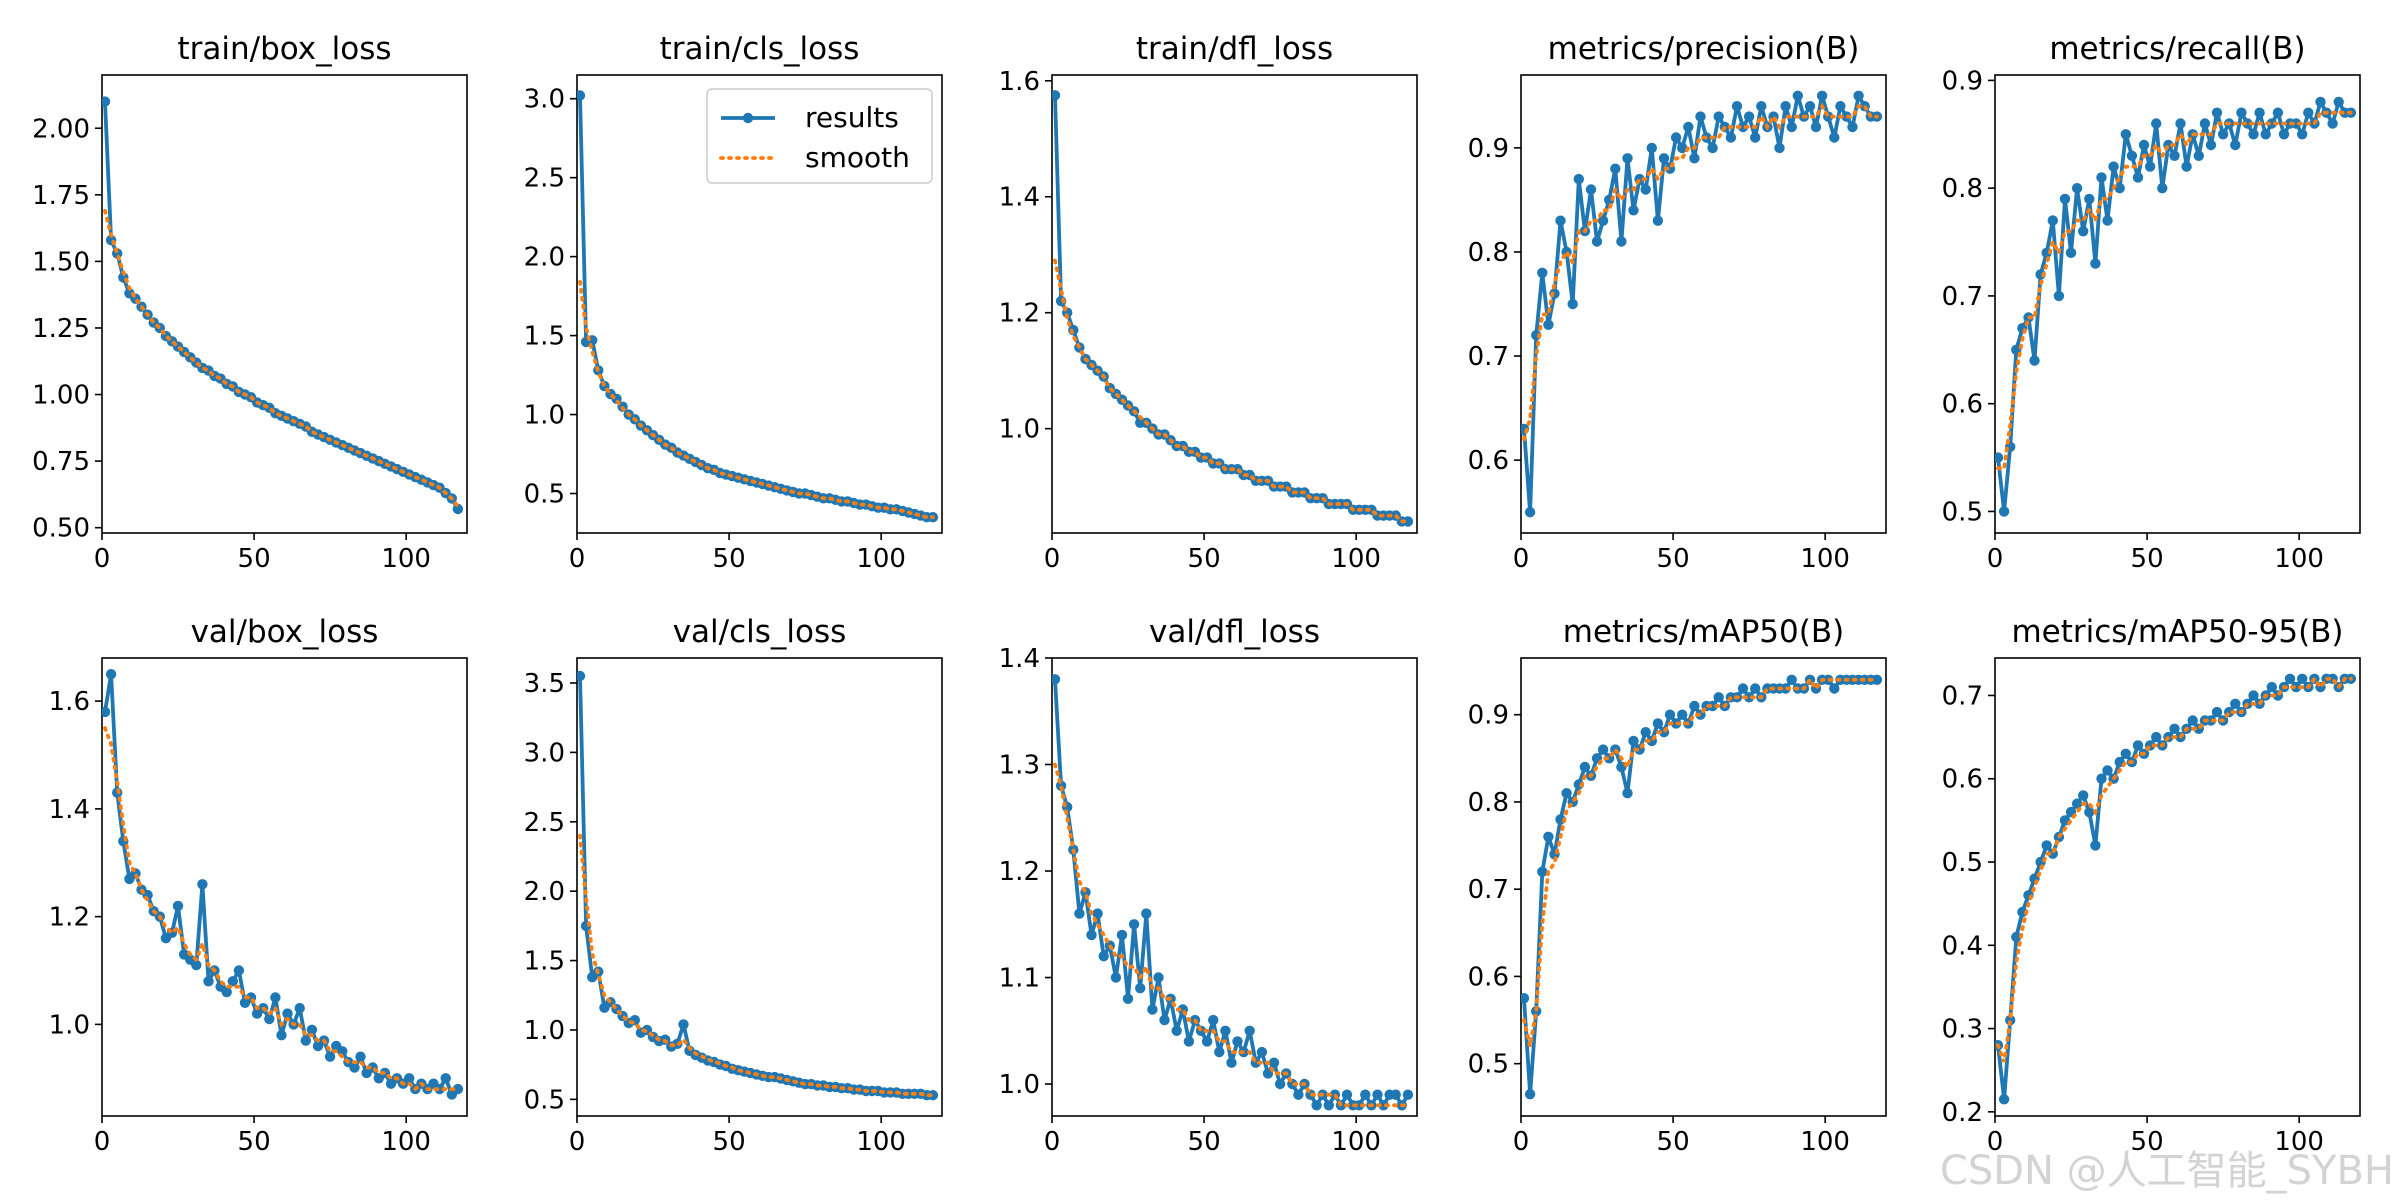 This screenshot has width=2400, height=1200. Describe the element at coordinates (1019, 766) in the screenshot. I see `y-tick-label: 1.3` at that location.